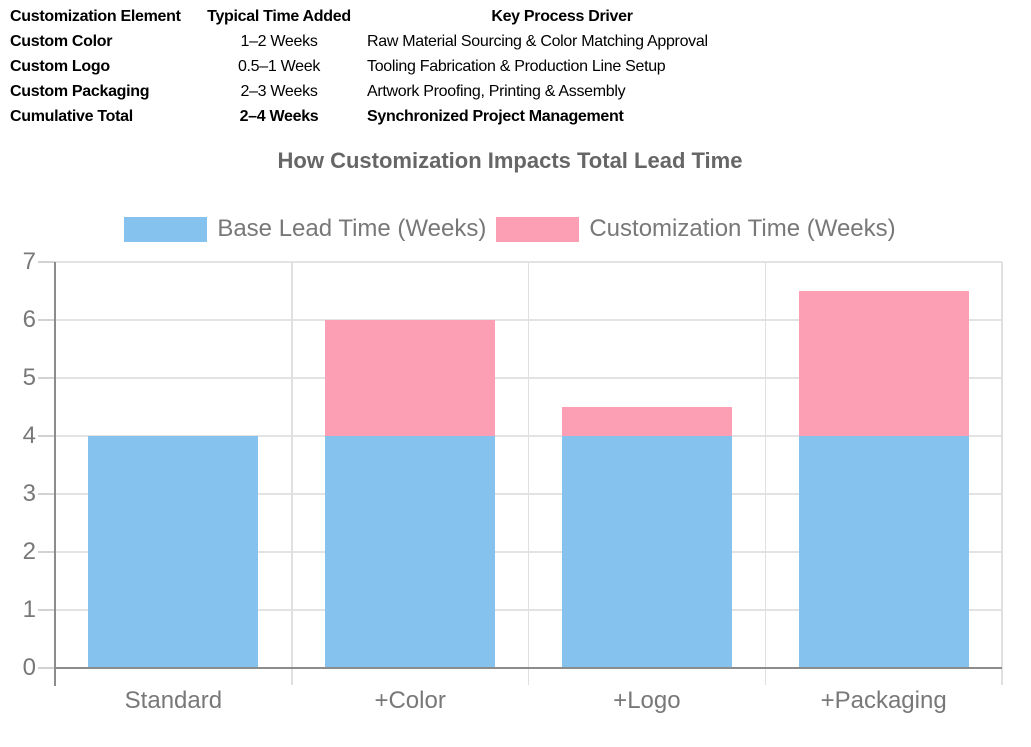 The height and width of the screenshot is (747, 1031). Describe the element at coordinates (496, 91) in the screenshot. I see `table-row-driver: Artwork Proofing, Printing & Assembly` at that location.